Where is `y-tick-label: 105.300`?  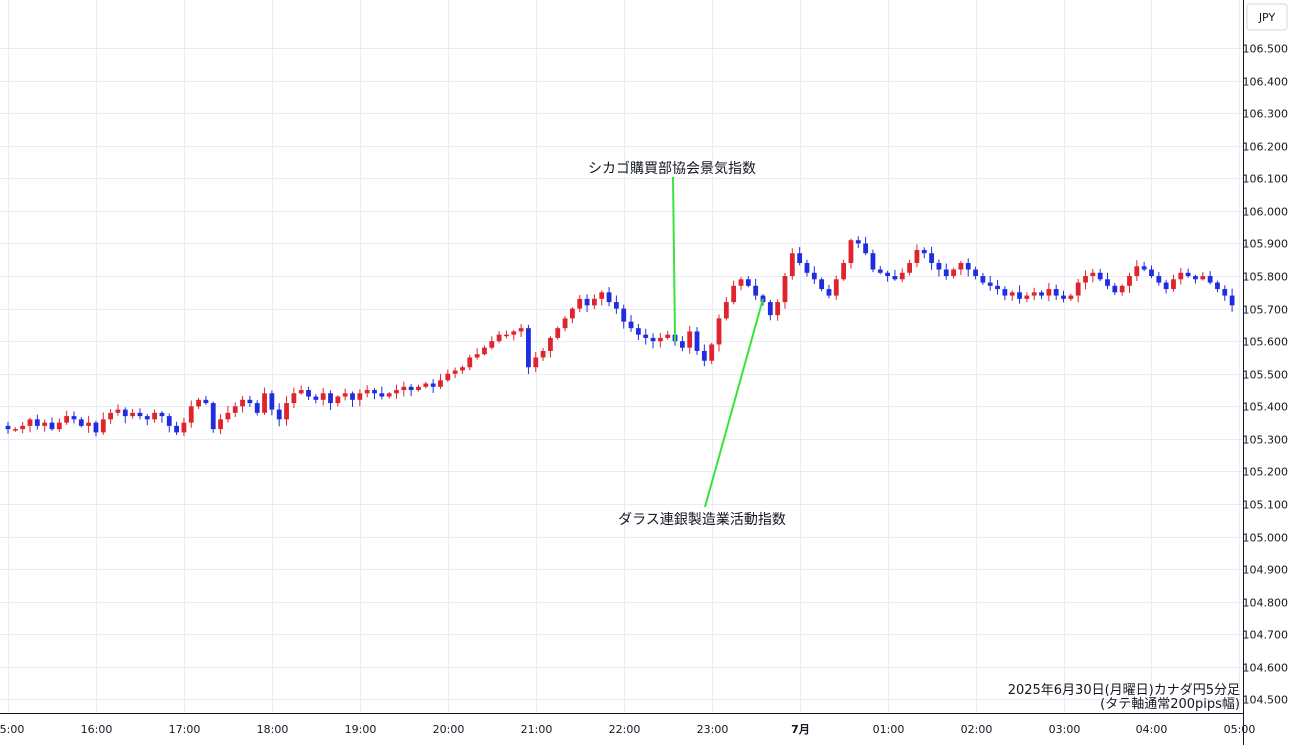
y-tick-label: 105.300 is located at coordinates (1266, 440).